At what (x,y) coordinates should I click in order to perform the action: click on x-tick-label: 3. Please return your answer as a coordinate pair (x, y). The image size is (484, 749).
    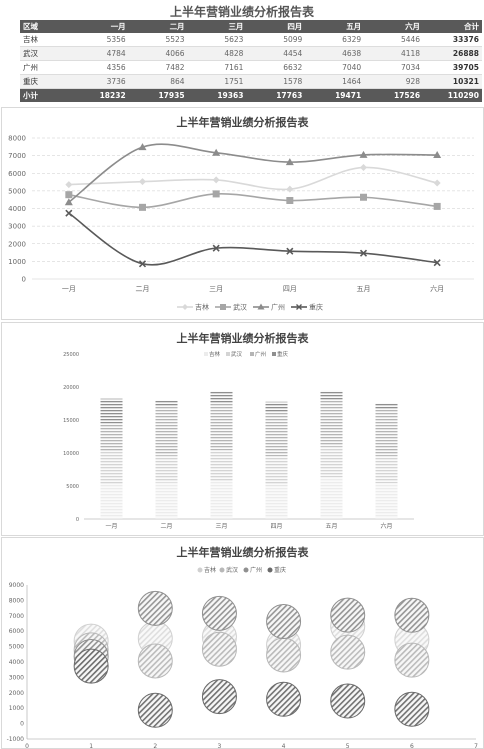
    Looking at the image, I should click on (220, 745).